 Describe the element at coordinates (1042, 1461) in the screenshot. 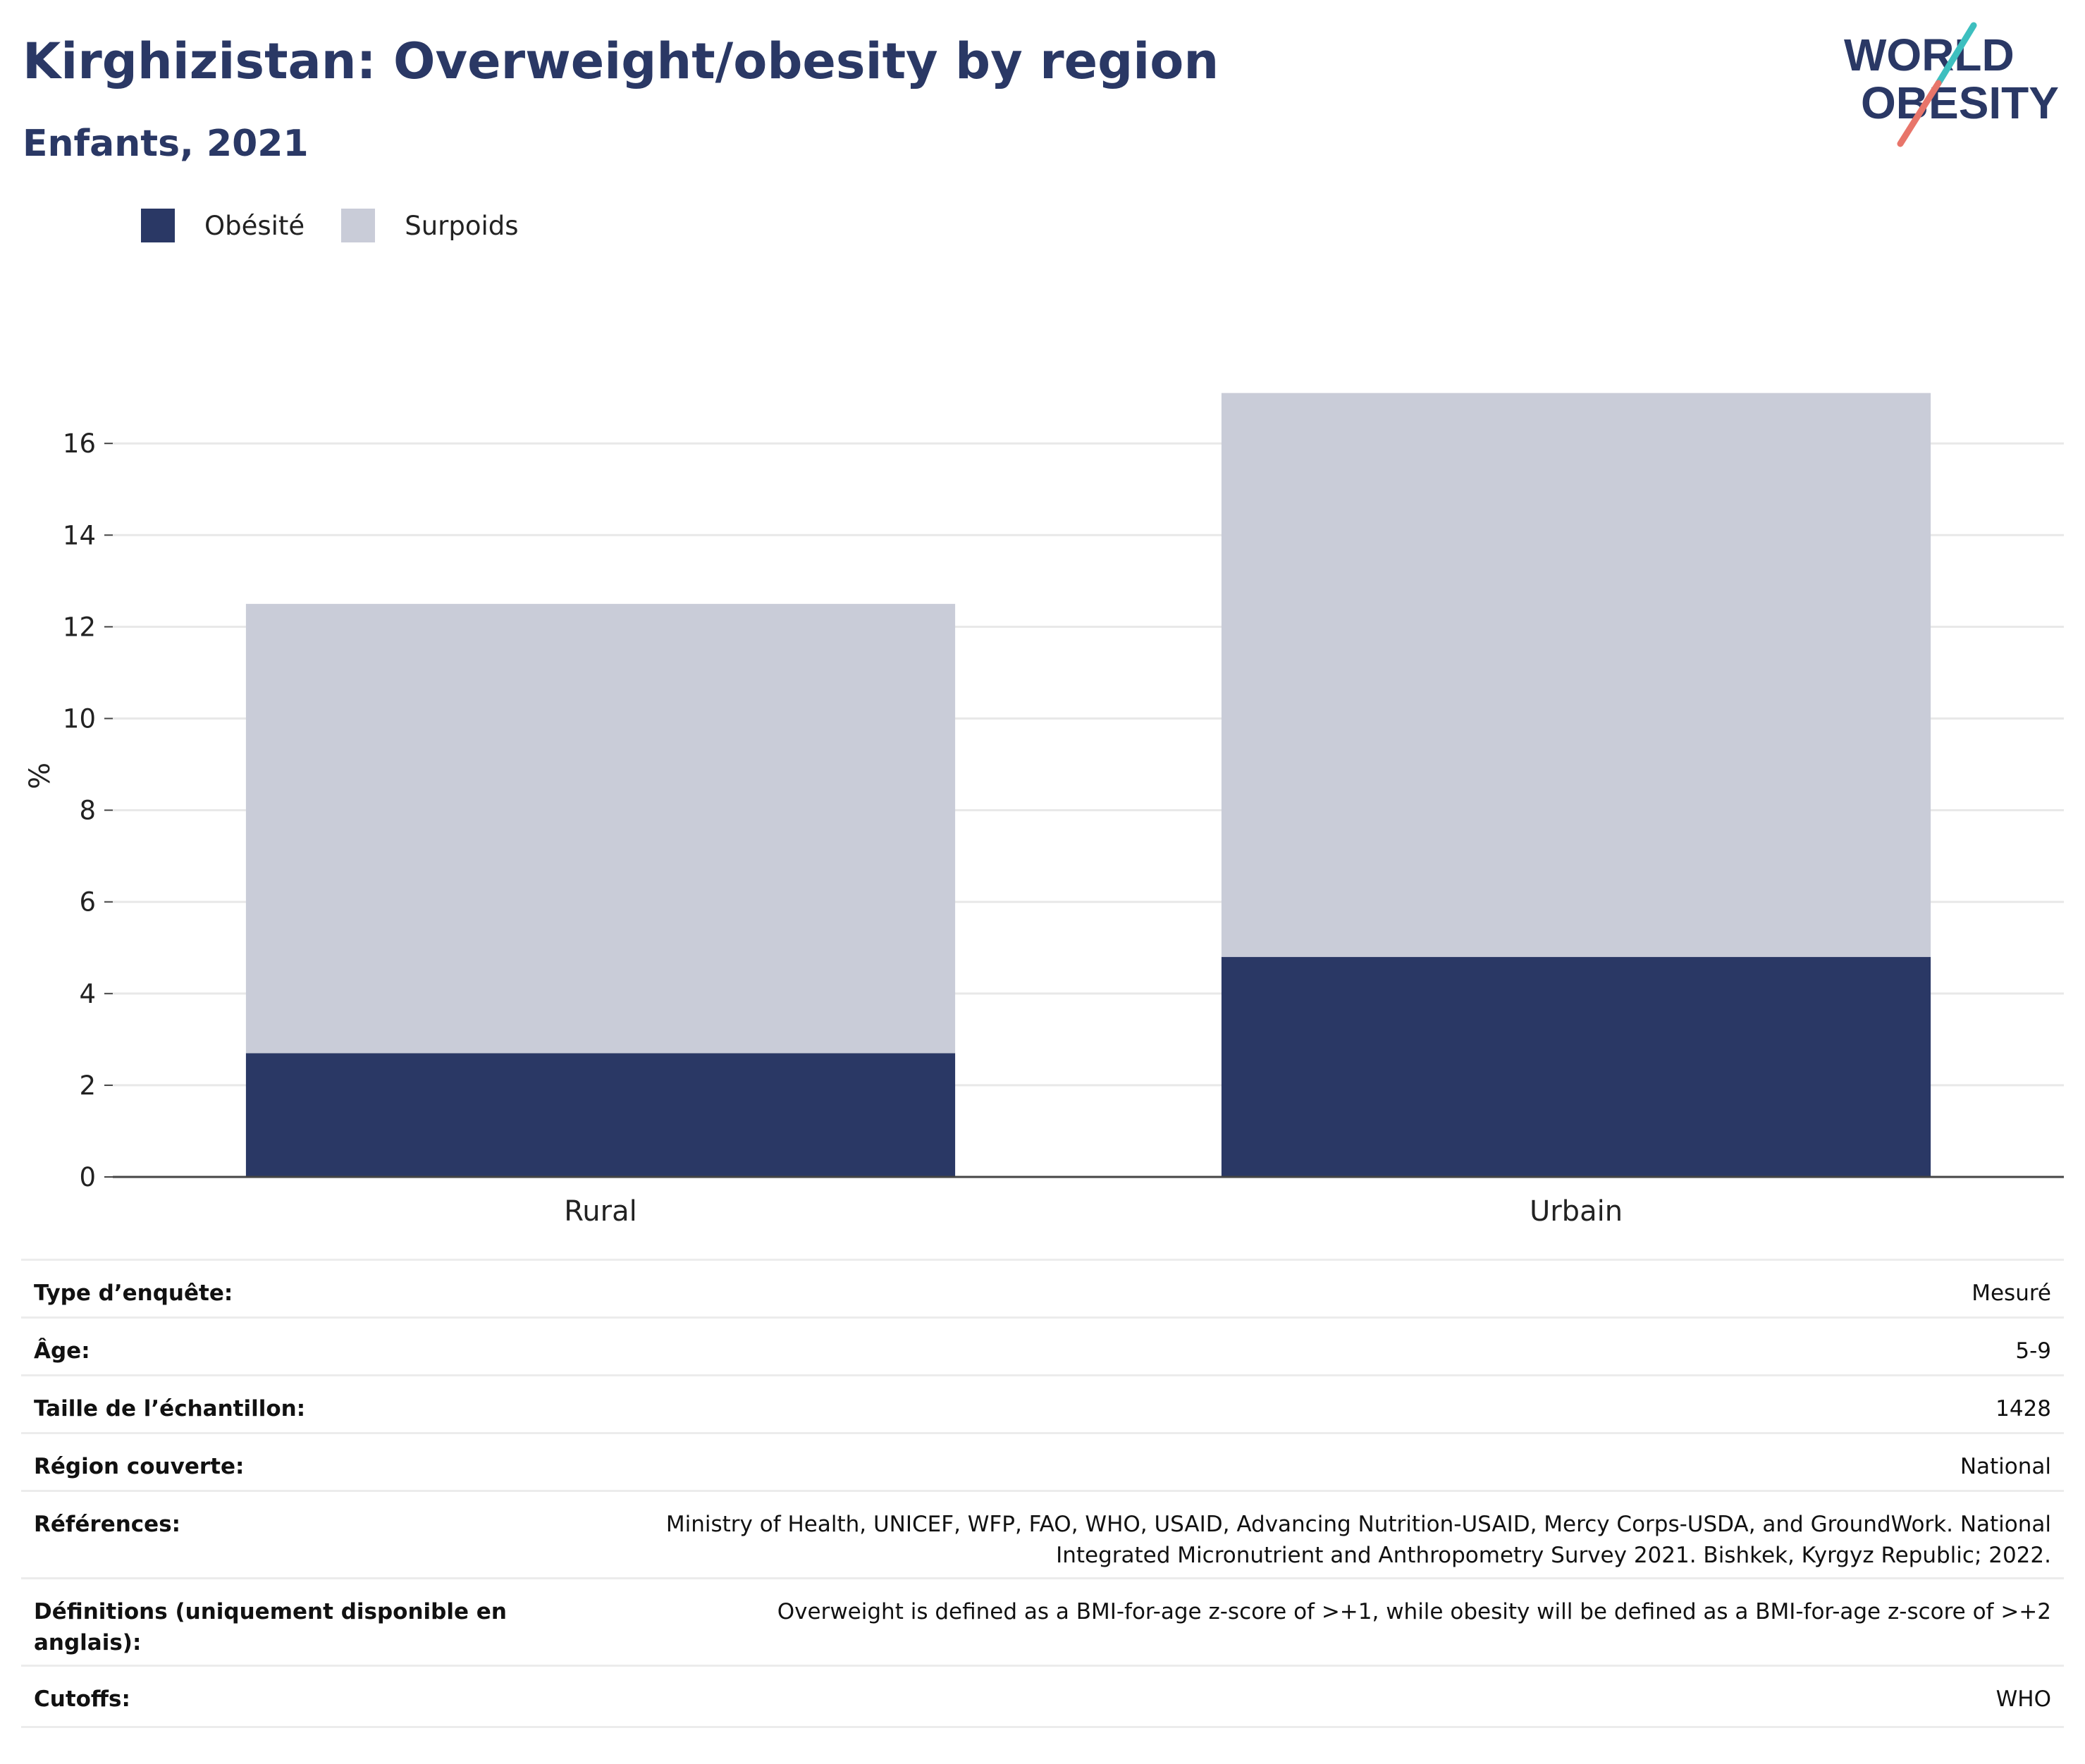

I see `info-row: Région couverte: National` at that location.